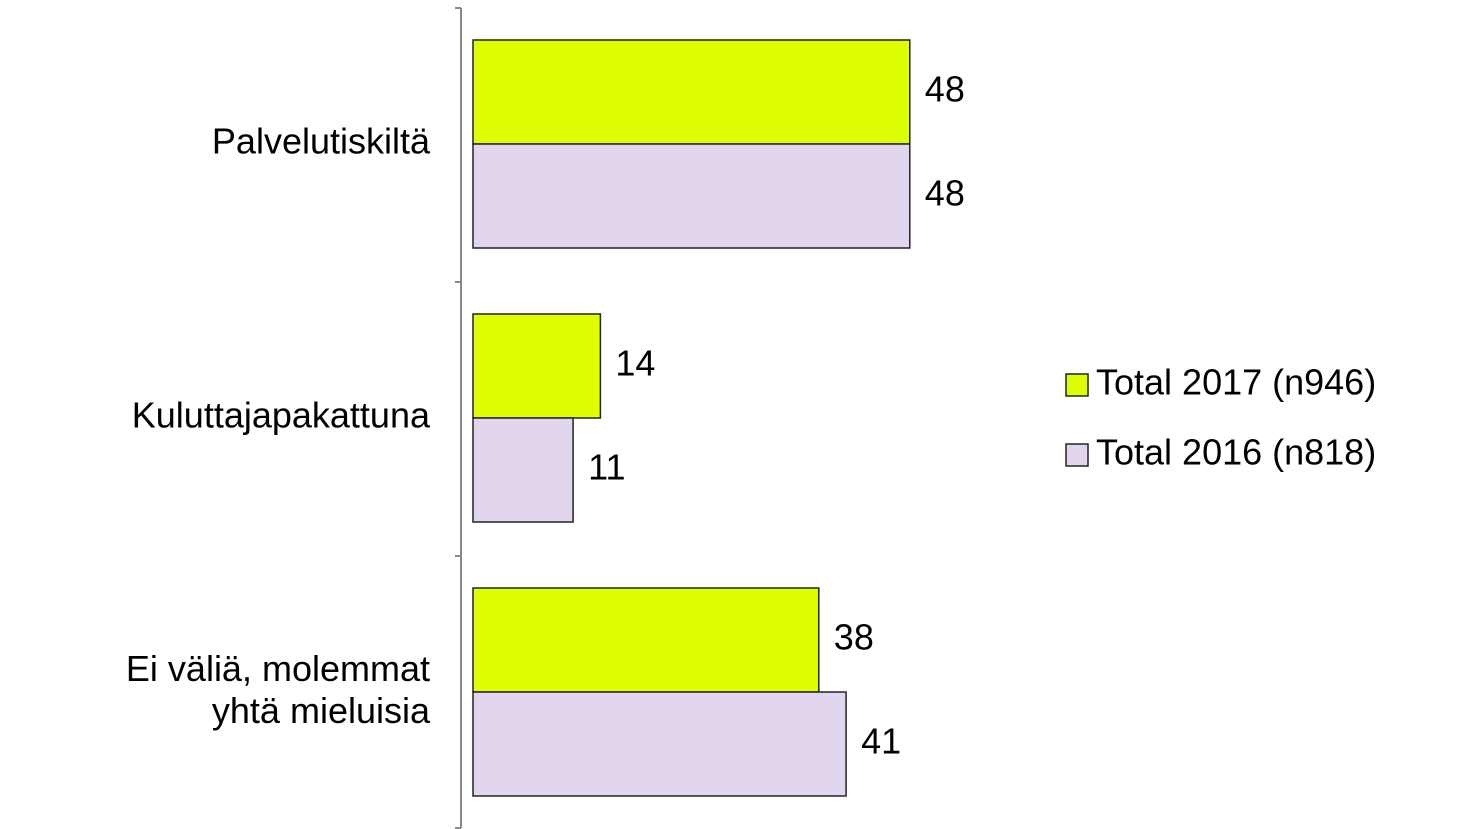 The width and height of the screenshot is (1483, 829). What do you see at coordinates (278, 689) in the screenshot?
I see `category-label: Ei väliä, molemmat yhtä mieluisia` at bounding box center [278, 689].